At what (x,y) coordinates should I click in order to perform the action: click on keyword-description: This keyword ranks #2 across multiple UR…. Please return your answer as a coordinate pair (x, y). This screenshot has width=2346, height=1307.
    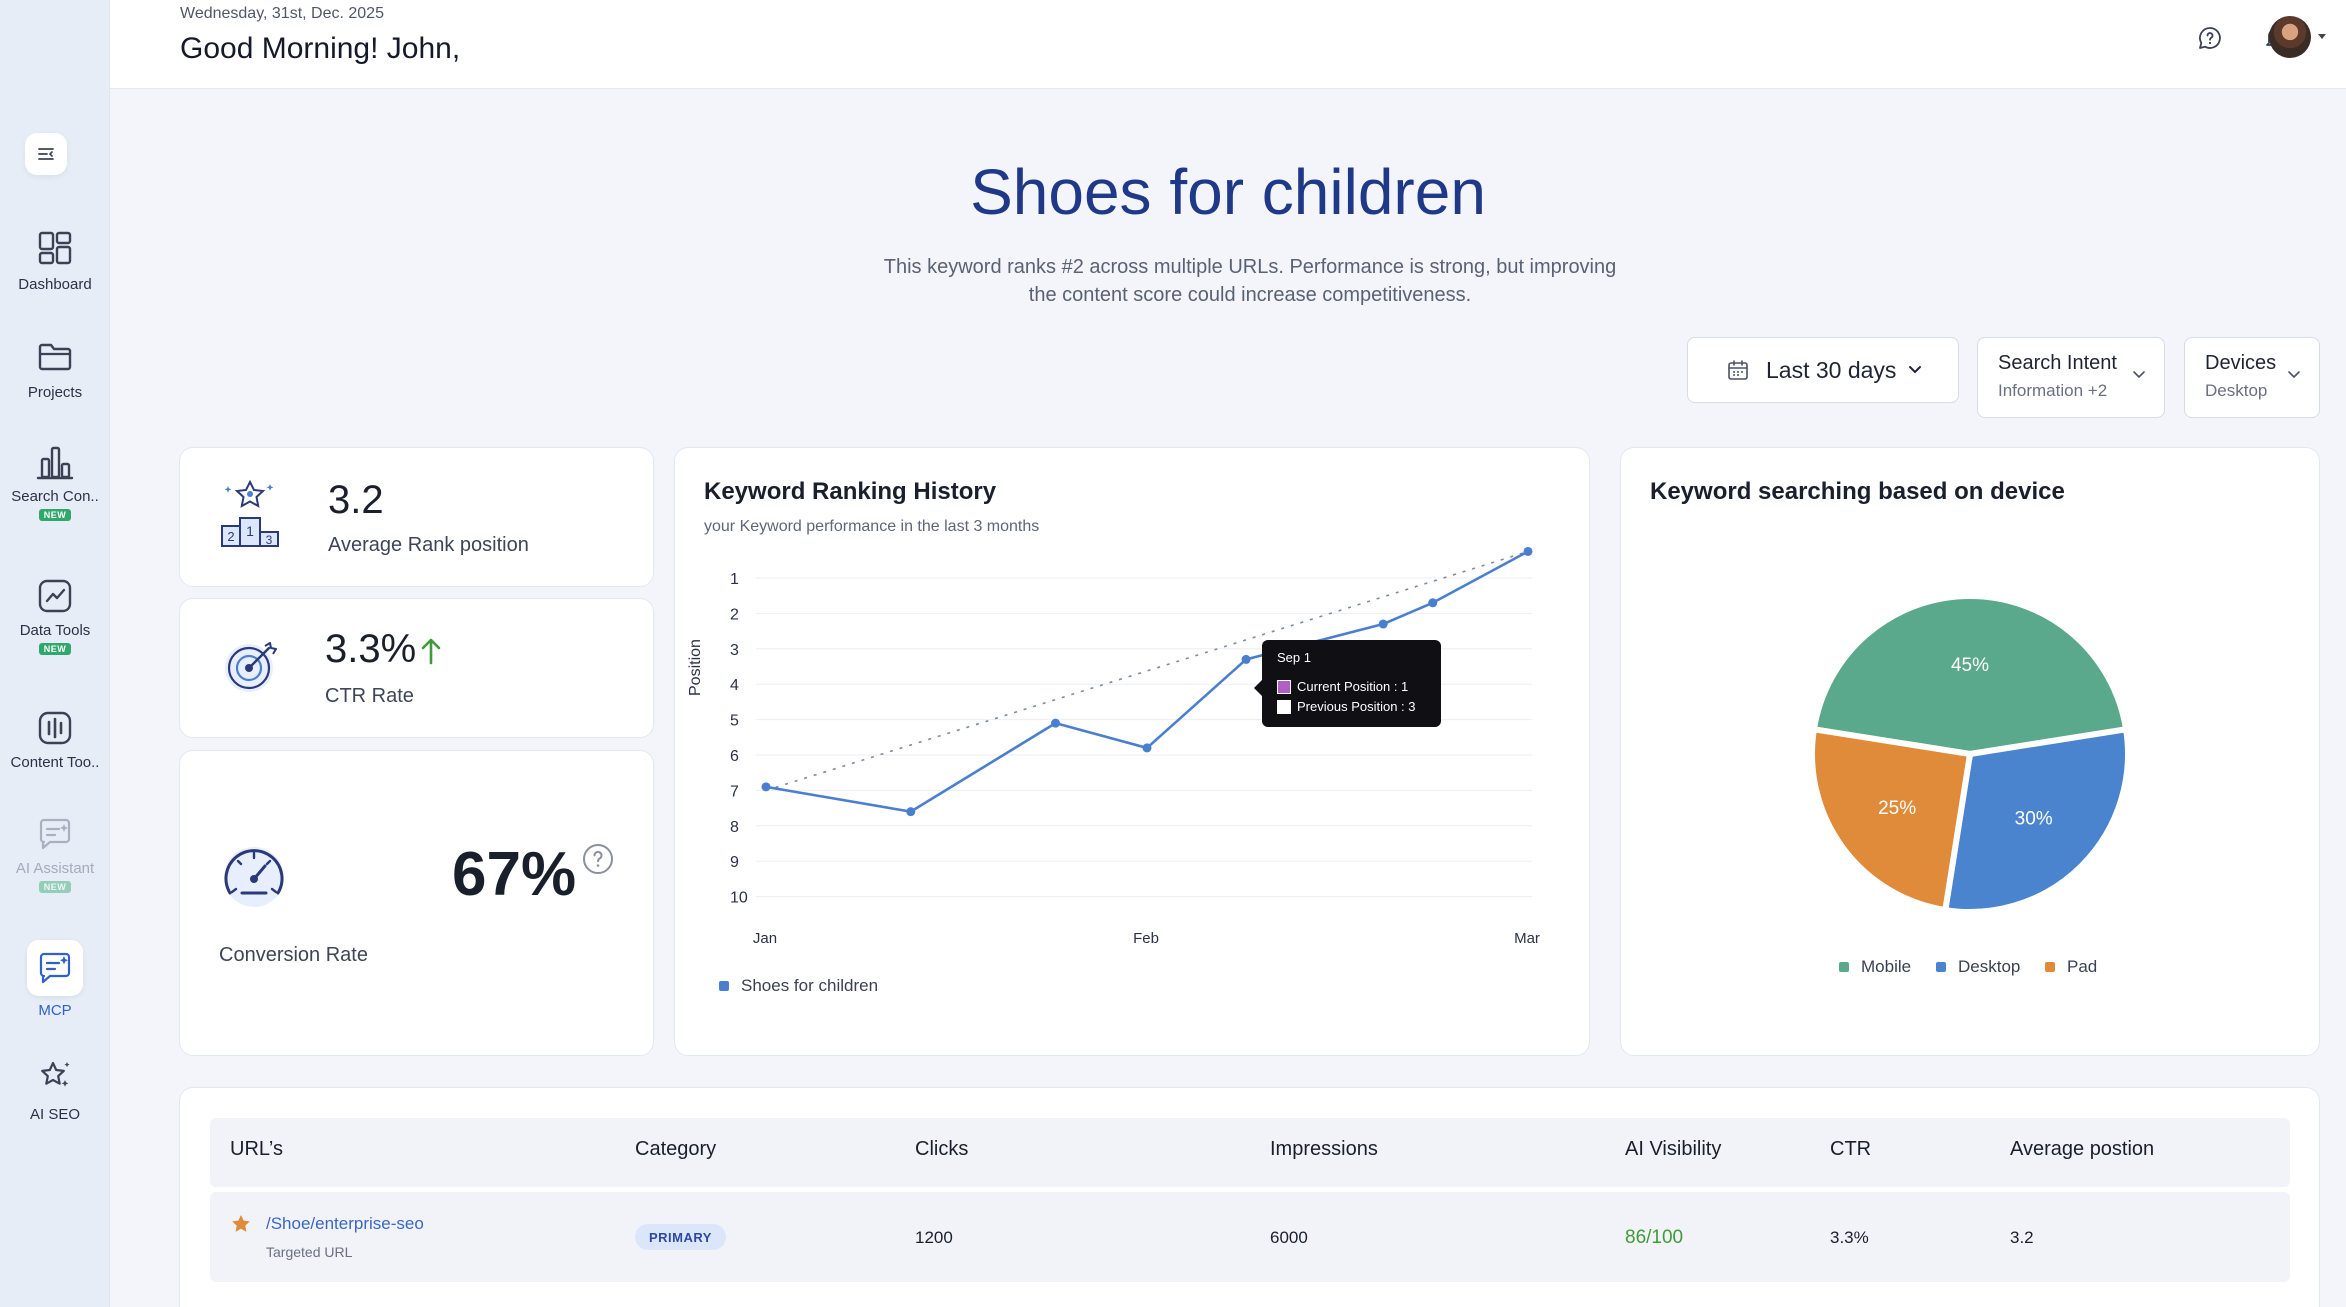
    Looking at the image, I should click on (1250, 281).